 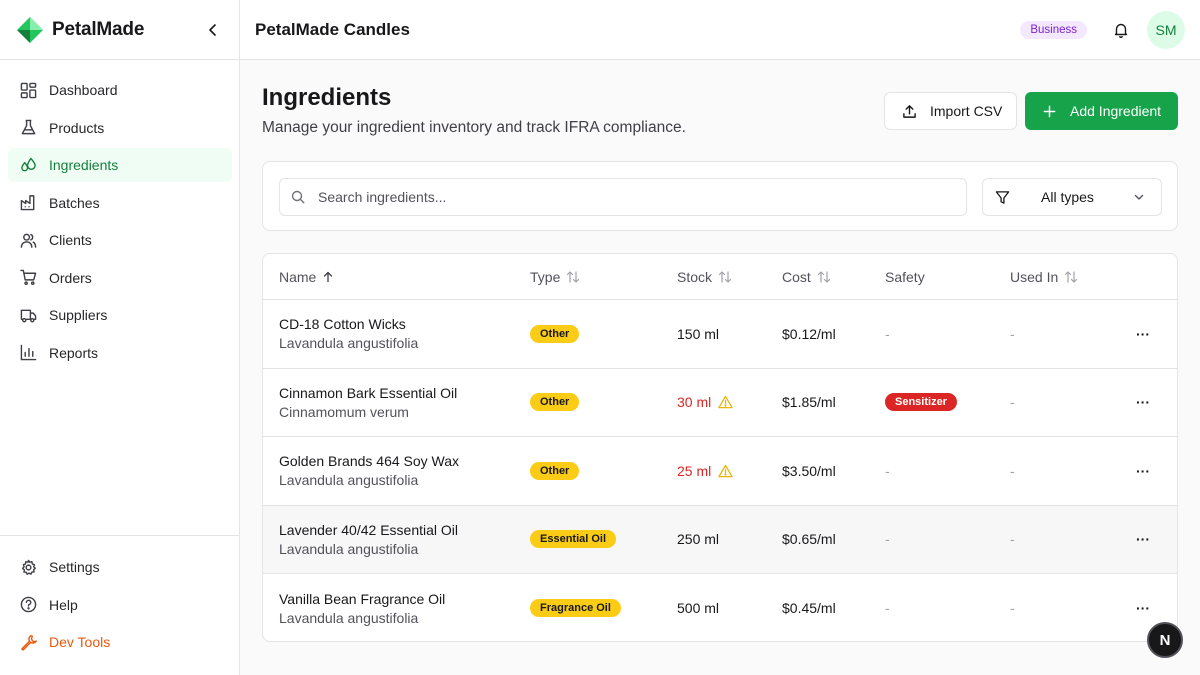 What do you see at coordinates (120, 165) in the screenshot?
I see `sidebar-item-ingredients: Ingredients` at bounding box center [120, 165].